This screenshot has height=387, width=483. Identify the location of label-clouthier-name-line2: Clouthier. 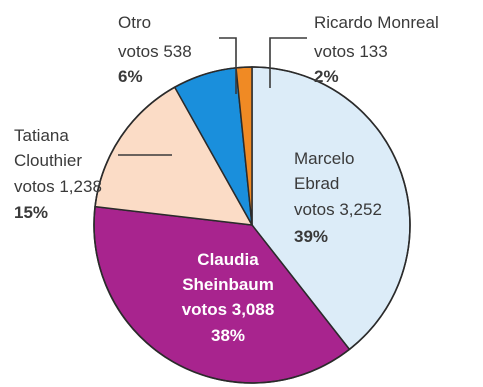
(48, 160).